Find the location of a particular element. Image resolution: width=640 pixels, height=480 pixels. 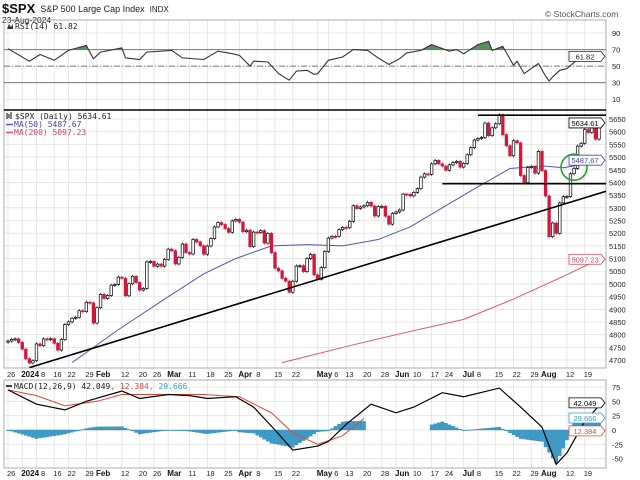

x-tick-label: 18 is located at coordinates (210, 374).